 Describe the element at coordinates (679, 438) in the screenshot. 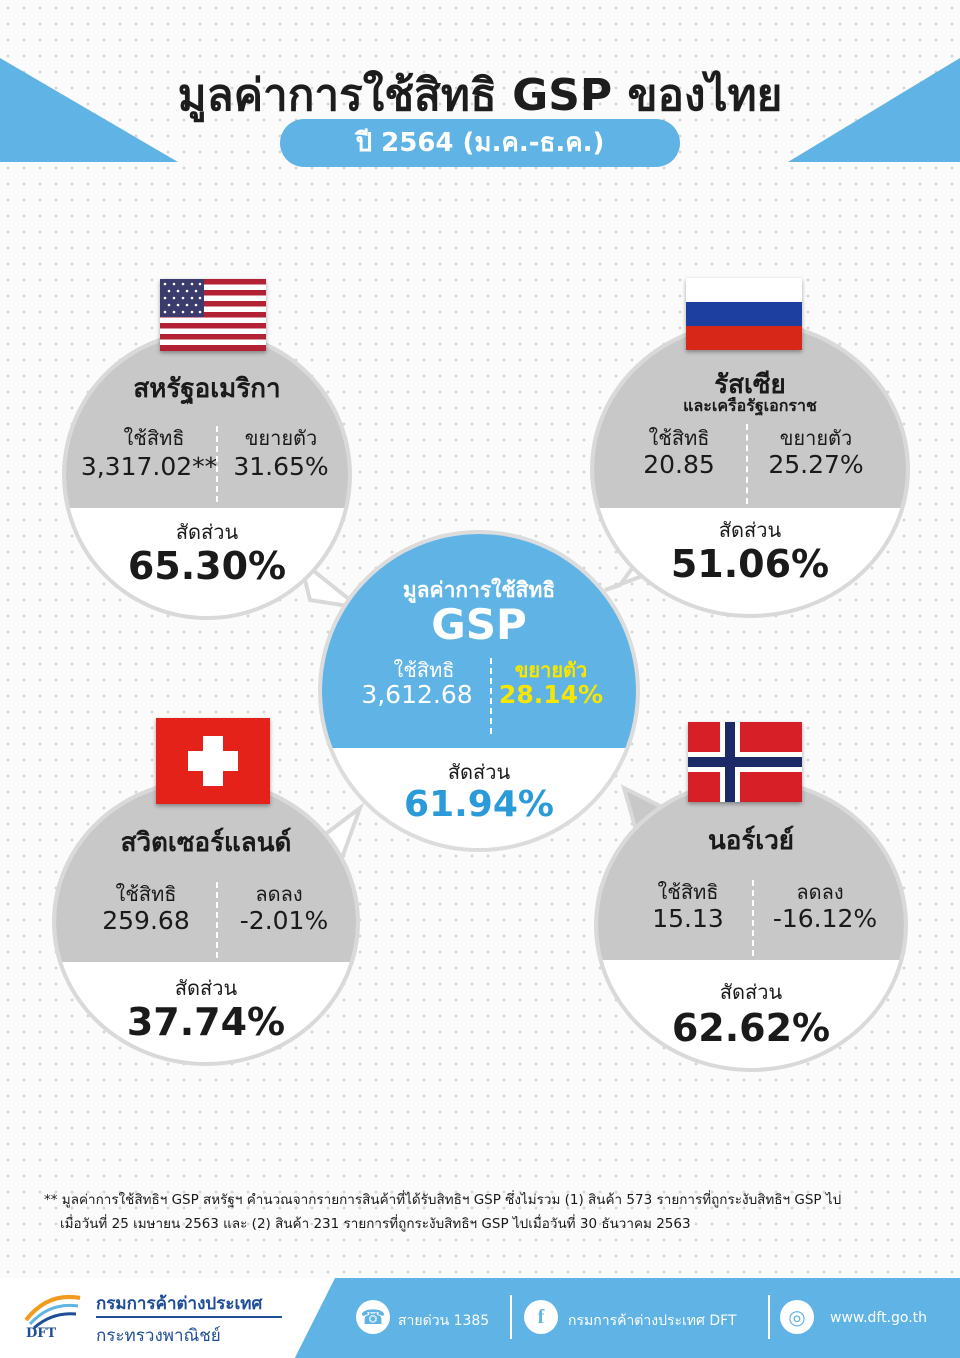

I see `russia-used-label: ใช้สิทธิ` at that location.